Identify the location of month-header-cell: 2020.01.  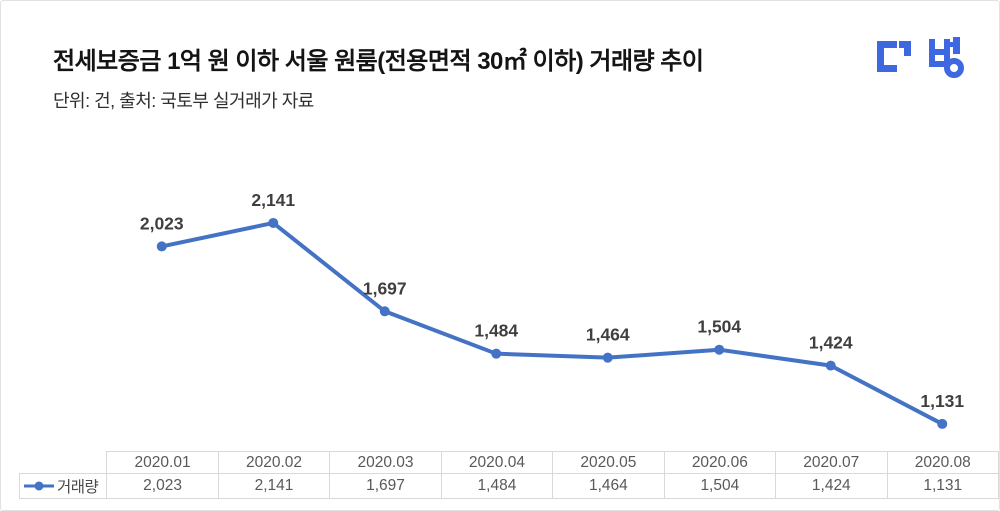
(162, 462).